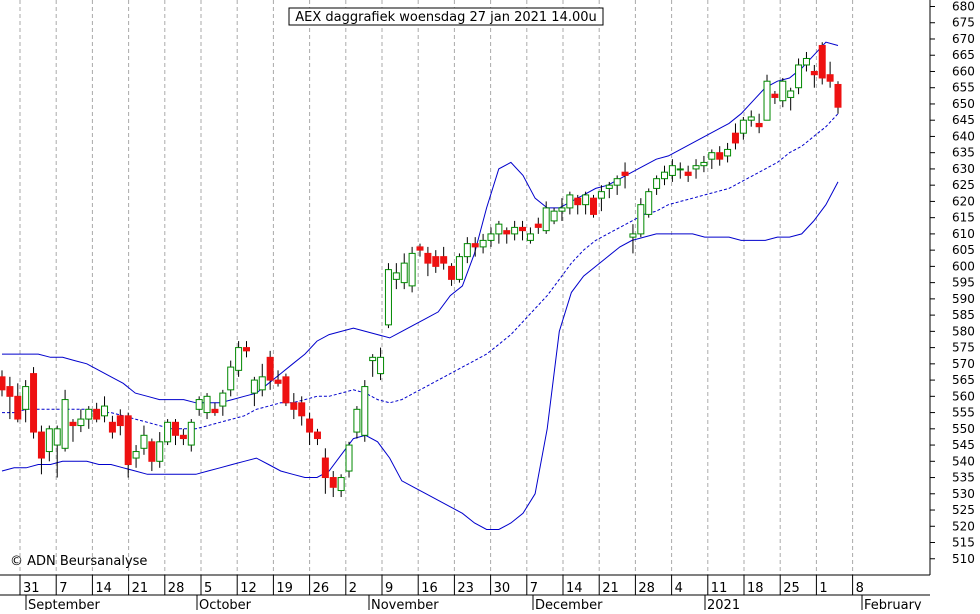 This screenshot has width=980, height=614. I want to click on y-tick-label-600: 600, so click(963, 266).